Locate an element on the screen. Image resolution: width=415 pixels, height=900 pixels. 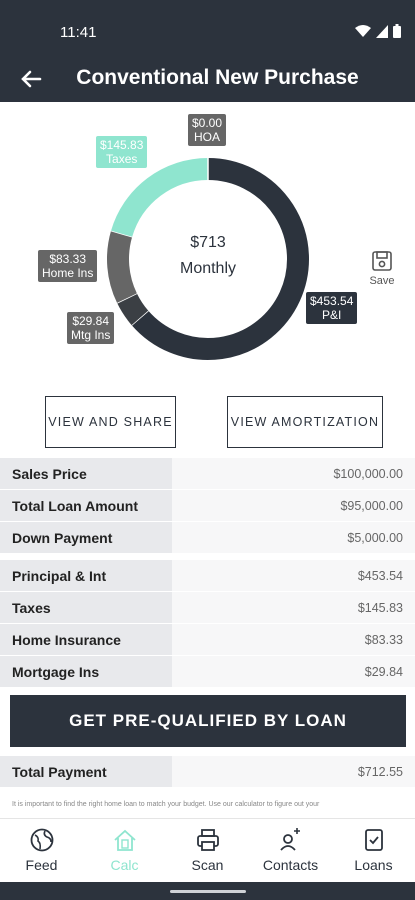
monthly-amount: $713 is located at coordinates (208, 242).